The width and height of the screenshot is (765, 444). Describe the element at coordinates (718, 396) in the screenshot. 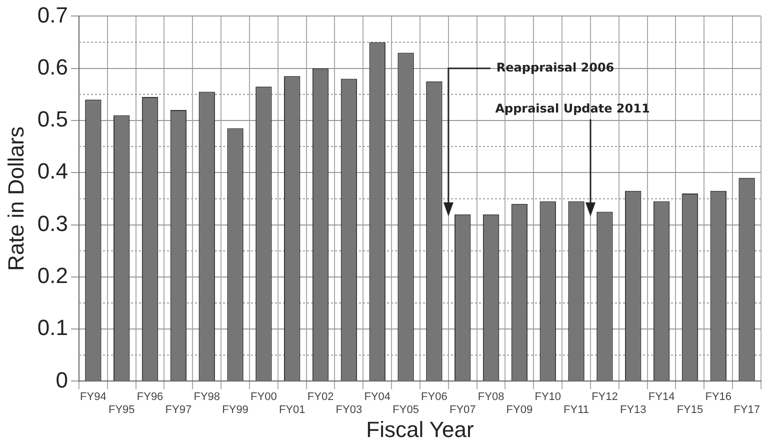

I see `x-tick-label: FY16` at that location.